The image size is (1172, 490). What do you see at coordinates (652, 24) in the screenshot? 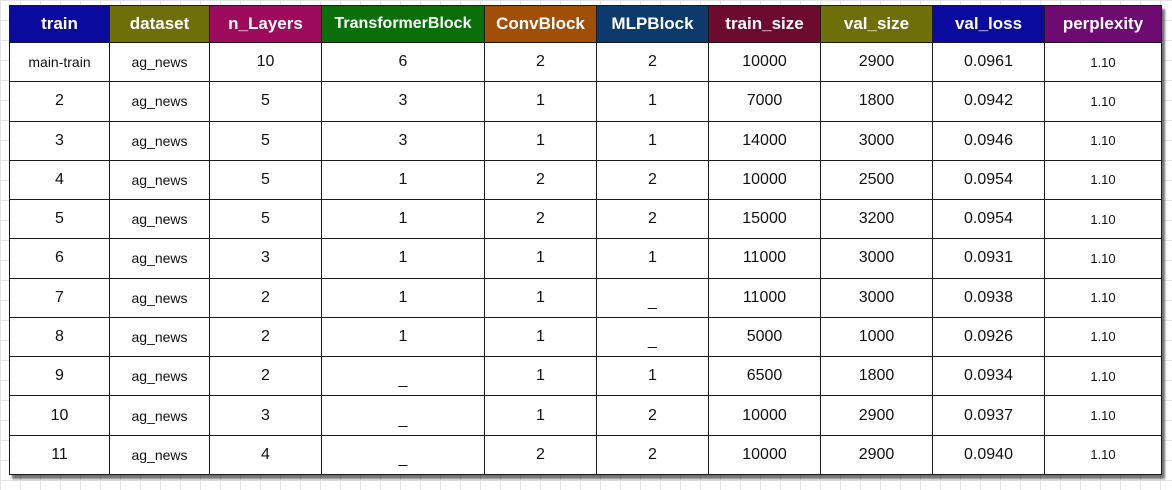
I see `column-header-mlpblock: MLPBlock` at bounding box center [652, 24].